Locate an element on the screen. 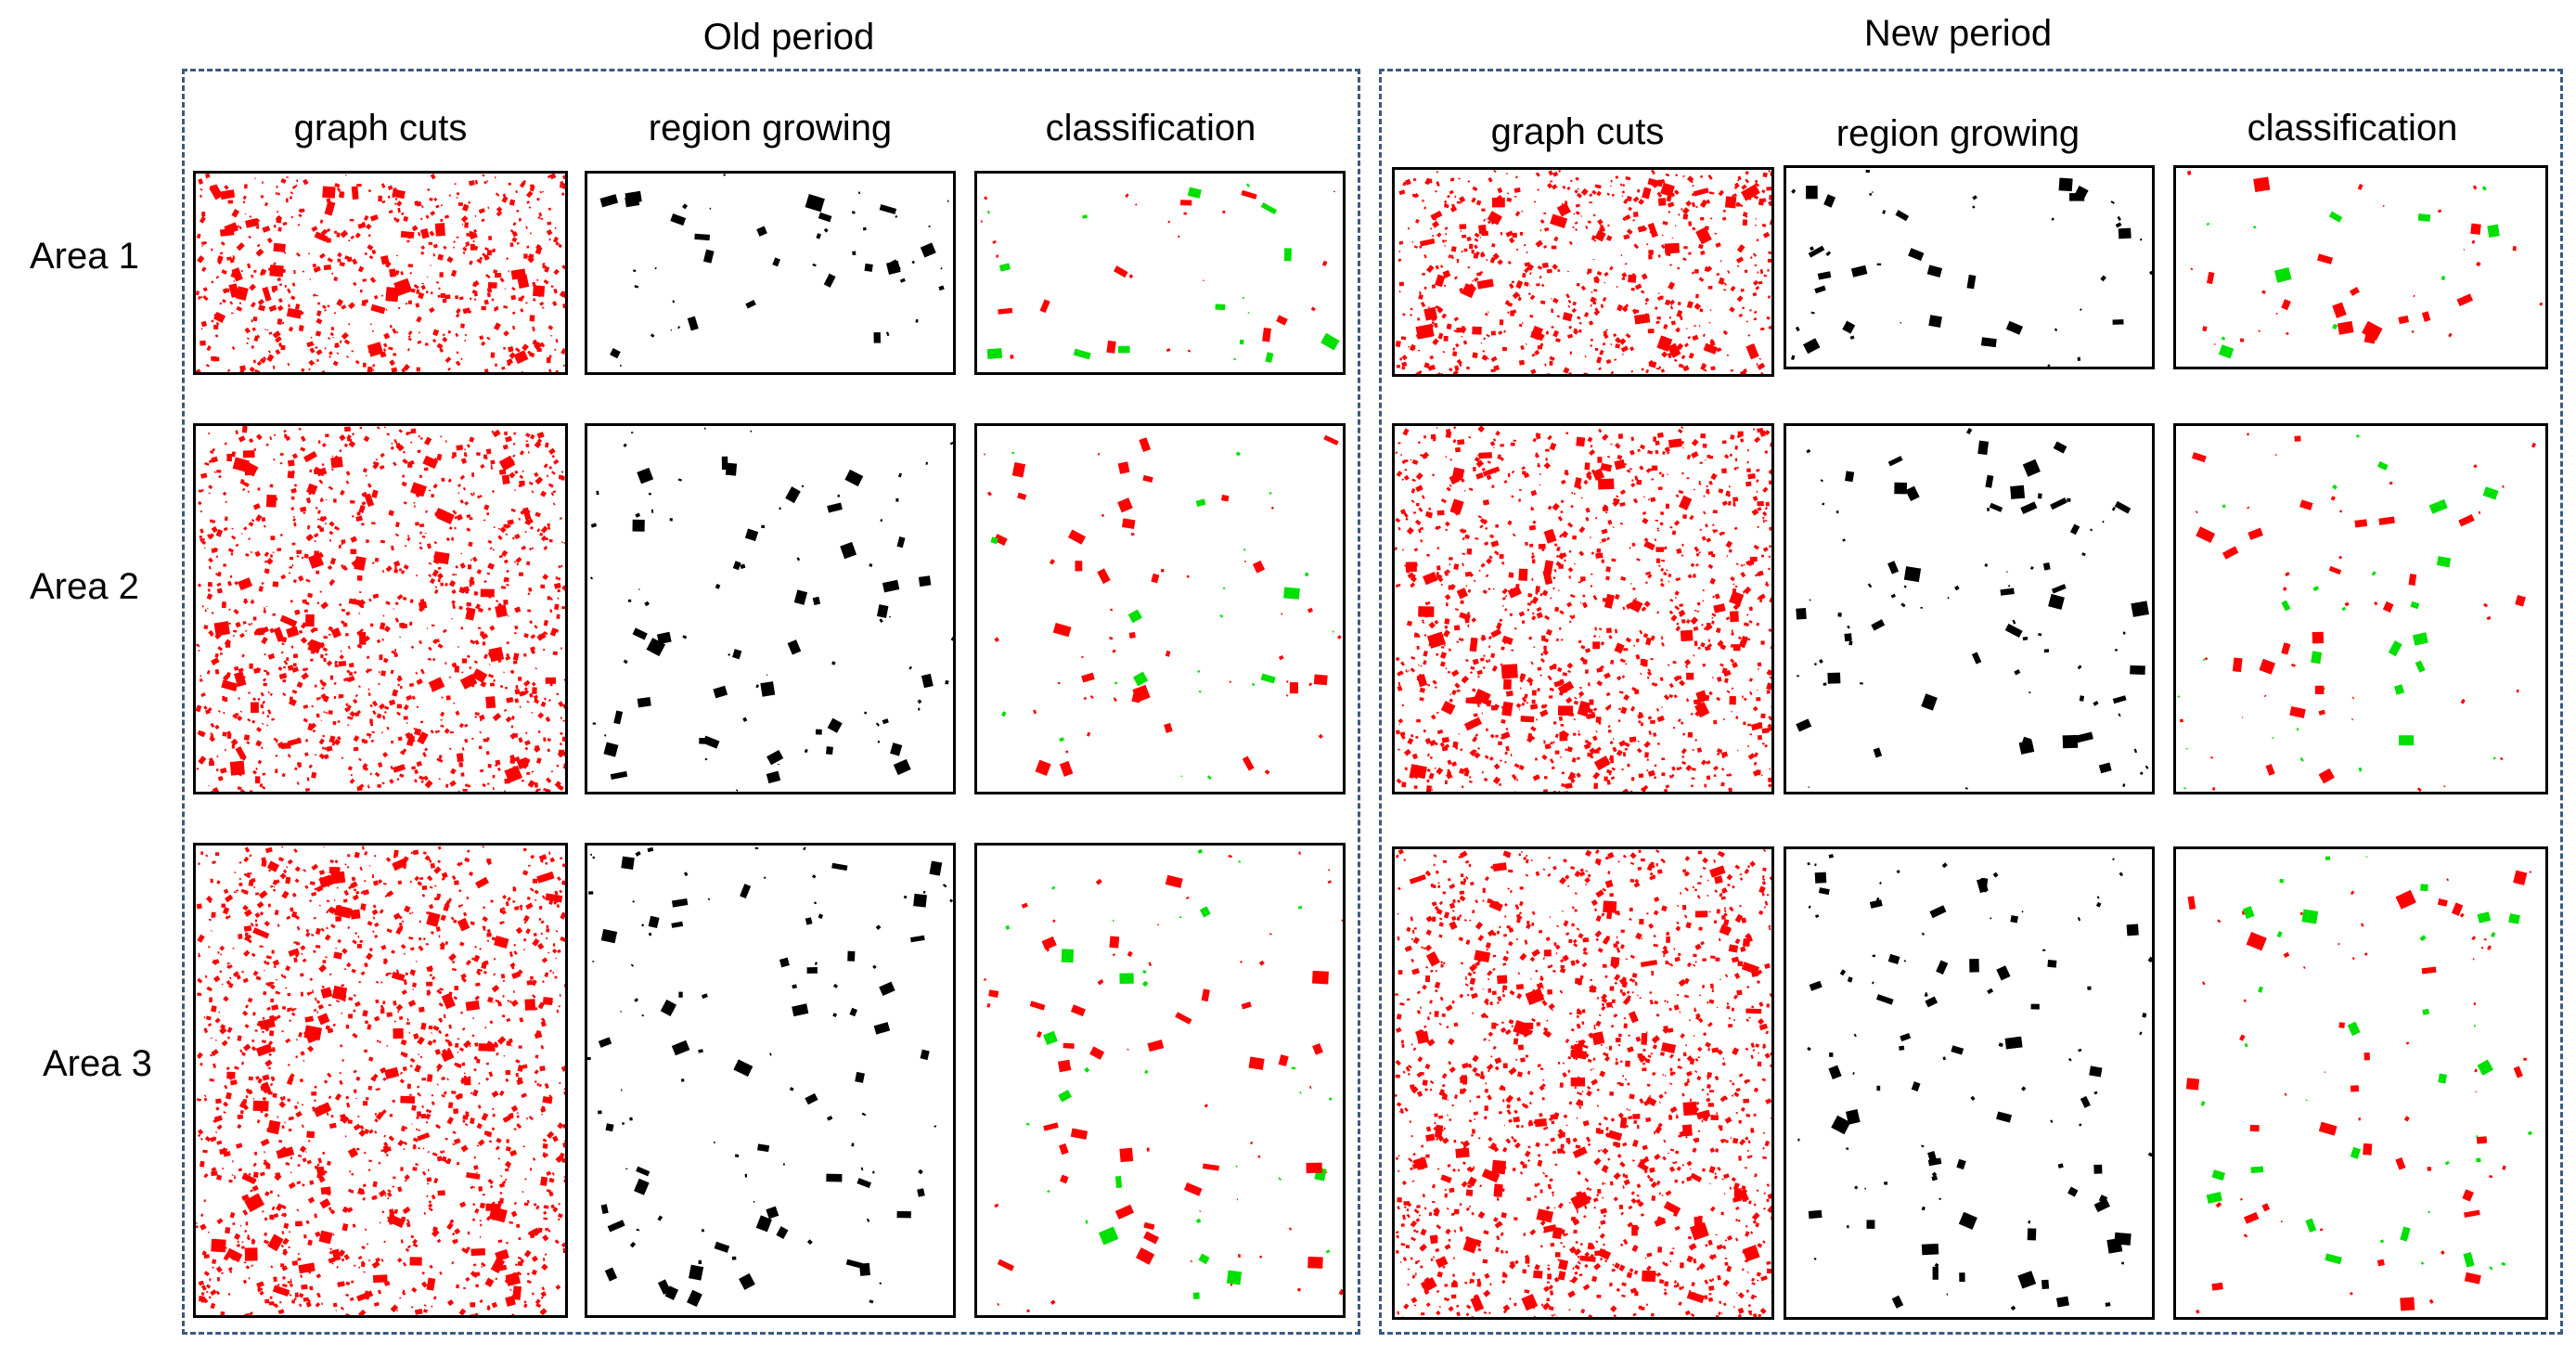 The height and width of the screenshot is (1356, 2576). panel-area2-new-classification is located at coordinates (2360, 608).